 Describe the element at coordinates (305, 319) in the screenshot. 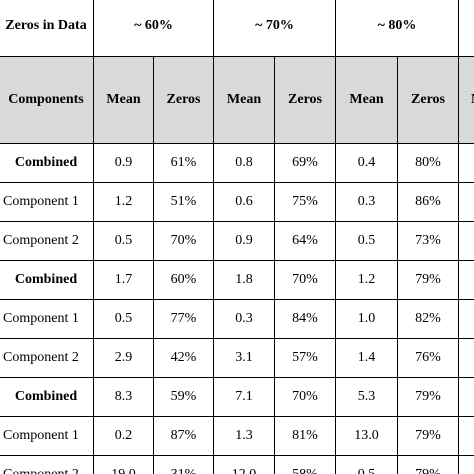

I see `zeros-cell-70: 84%` at that location.